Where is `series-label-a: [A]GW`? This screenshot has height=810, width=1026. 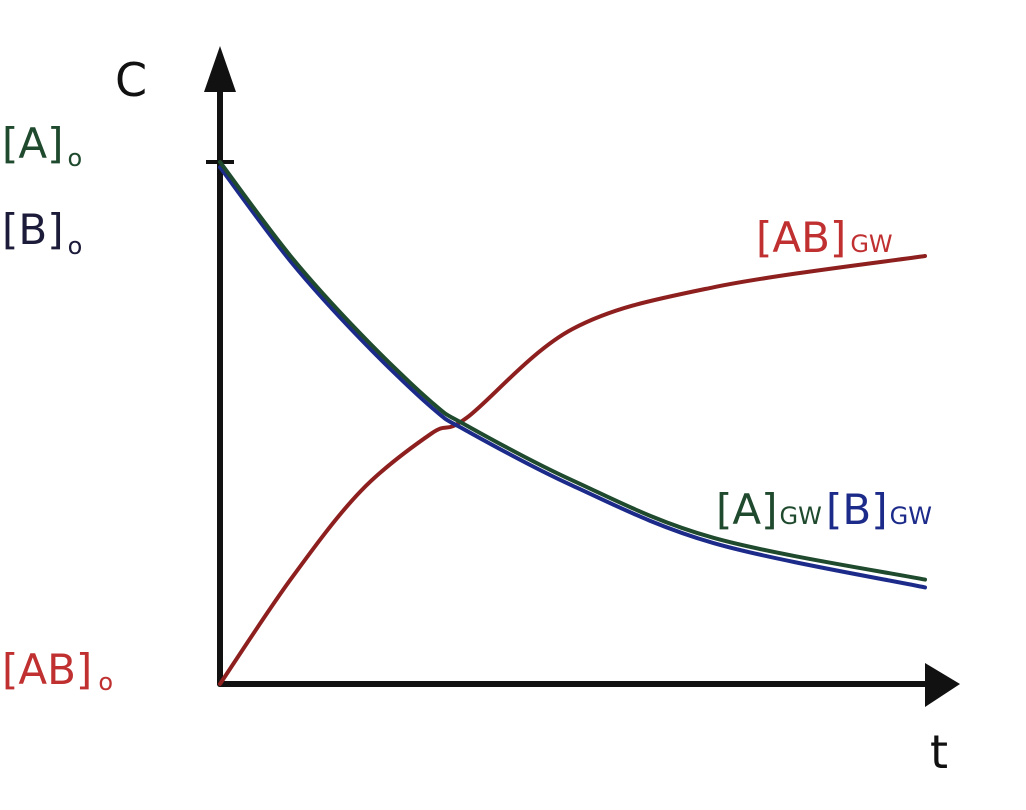 series-label-a: [A]GW is located at coordinates (769, 509).